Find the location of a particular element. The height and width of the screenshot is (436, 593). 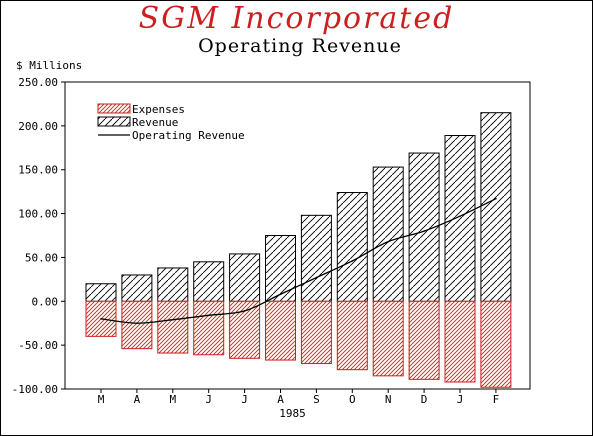

y-axis-label: $ Millions is located at coordinates (49, 65).